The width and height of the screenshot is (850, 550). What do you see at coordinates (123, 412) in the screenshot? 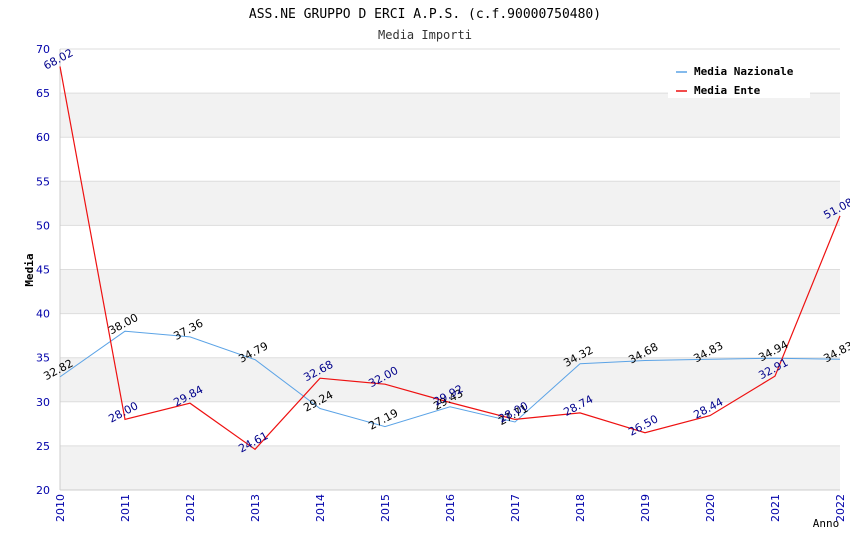
I see `data-label: 28.00` at bounding box center [123, 412].